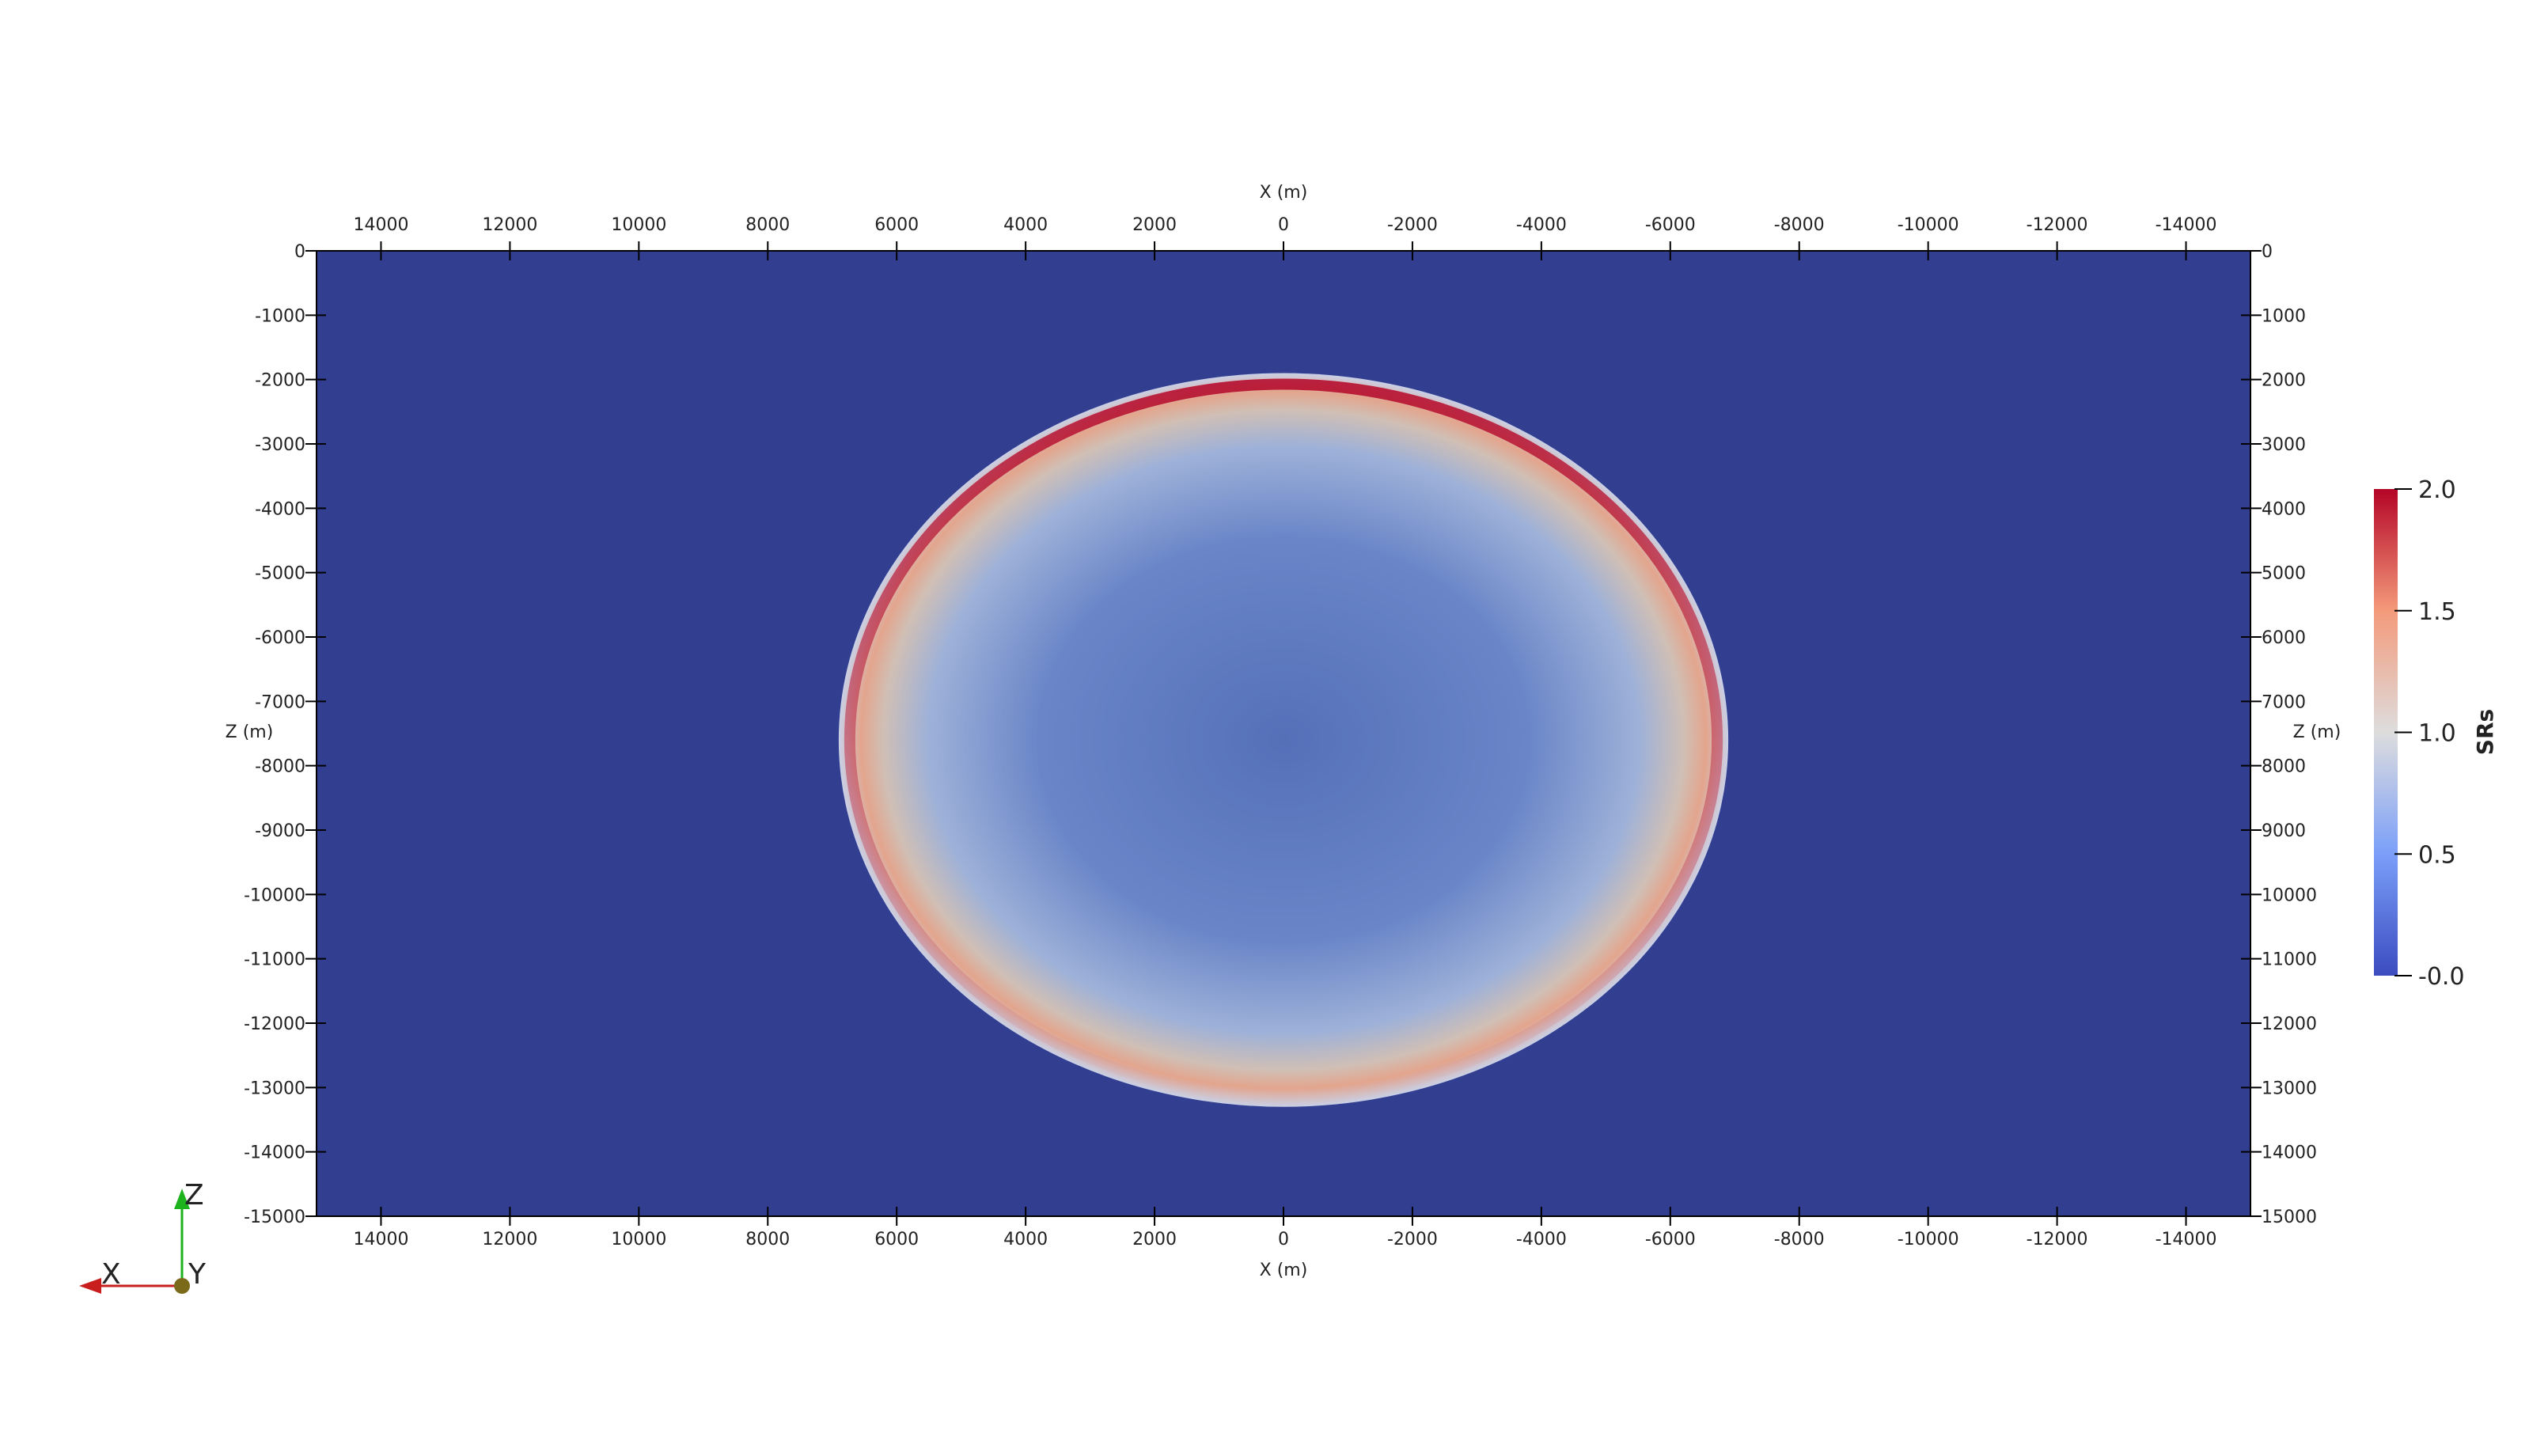 The image size is (2548, 1456). I want to click on colorbar: 2.0 1.5 1.0 0.5 -0.0 SRs, so click(2436, 733).